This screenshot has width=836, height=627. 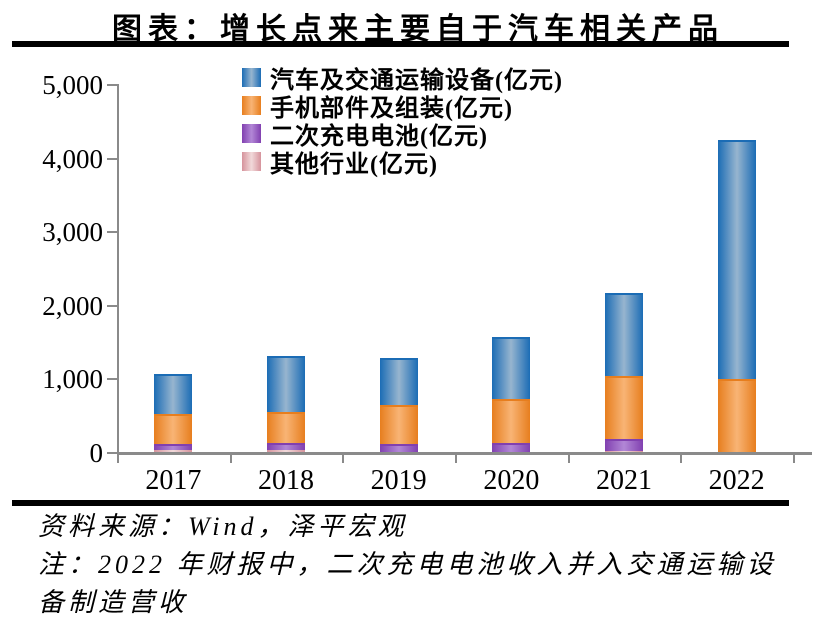 I want to click on page-title: 图表：增长点来主要自于汽车相关产品, so click(x=418, y=29).